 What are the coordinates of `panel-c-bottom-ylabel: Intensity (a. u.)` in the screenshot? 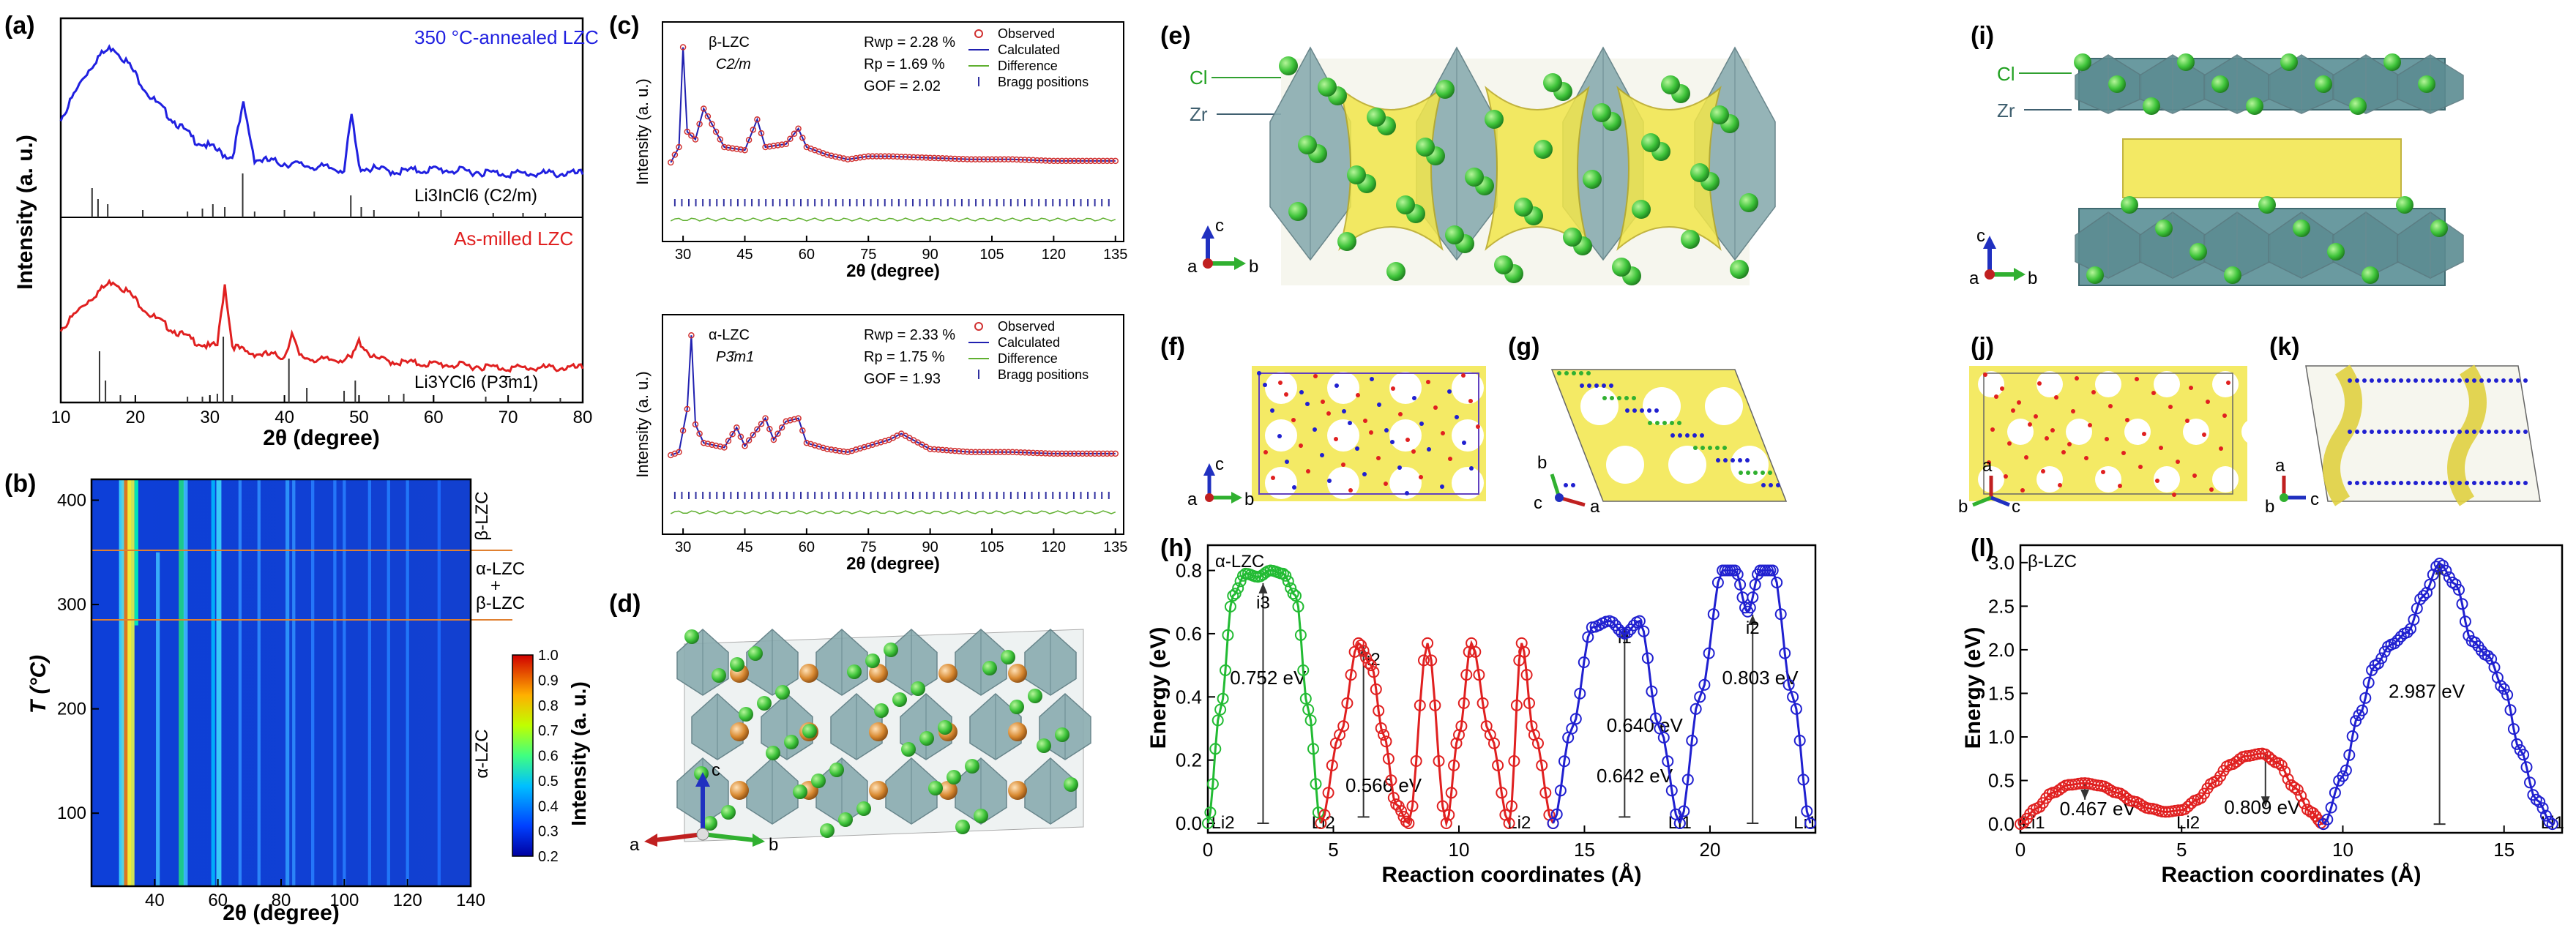 It's located at (642, 424).